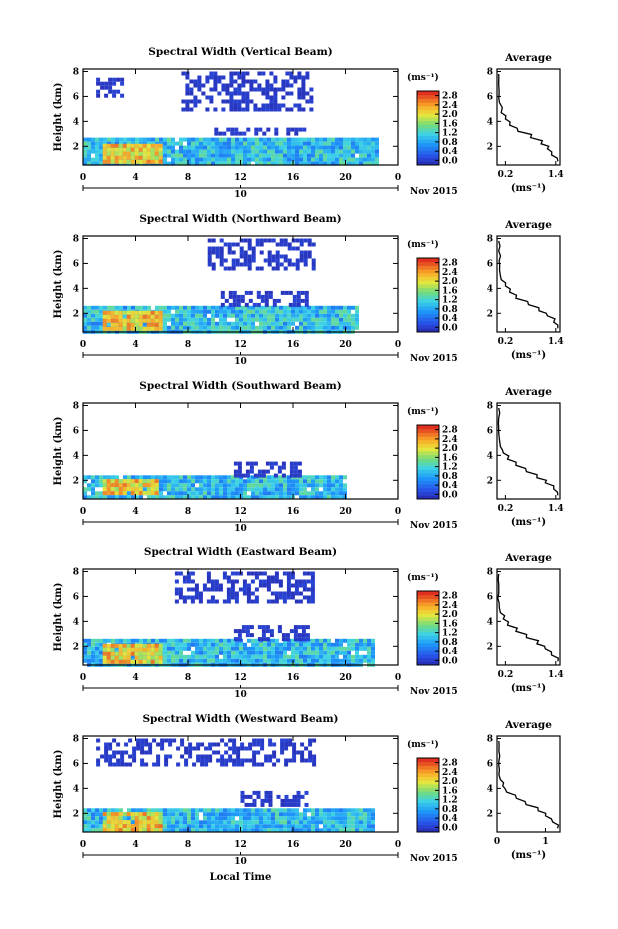 This screenshot has height=929, width=618. What do you see at coordinates (450, 301) in the screenshot?
I see `colorbar-tick-label: 1.2` at bounding box center [450, 301].